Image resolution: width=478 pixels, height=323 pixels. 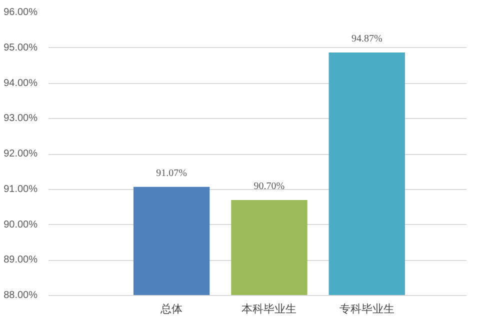 What do you see at coordinates (21, 295) in the screenshot?
I see `y-tick-label: 88.00%` at bounding box center [21, 295].